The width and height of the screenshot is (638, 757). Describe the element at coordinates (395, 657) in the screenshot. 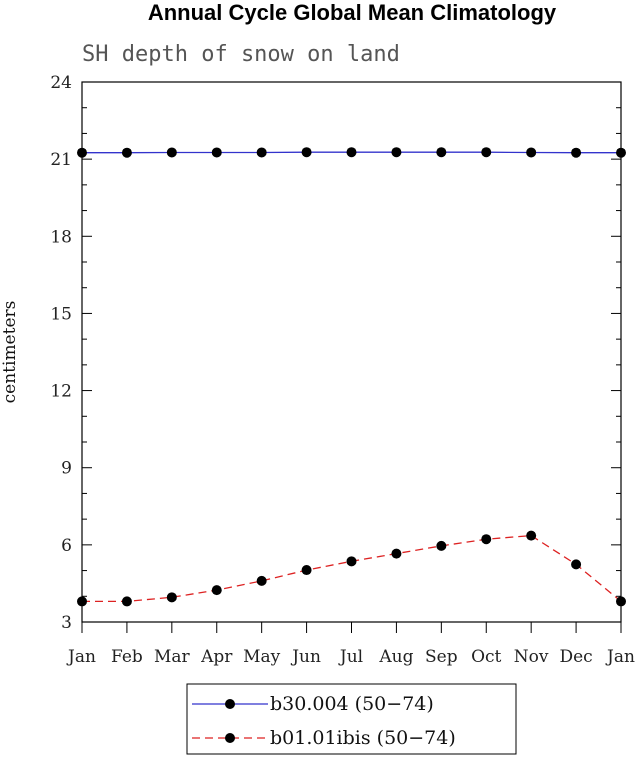

I see `x-tick-label: Aug` at that location.